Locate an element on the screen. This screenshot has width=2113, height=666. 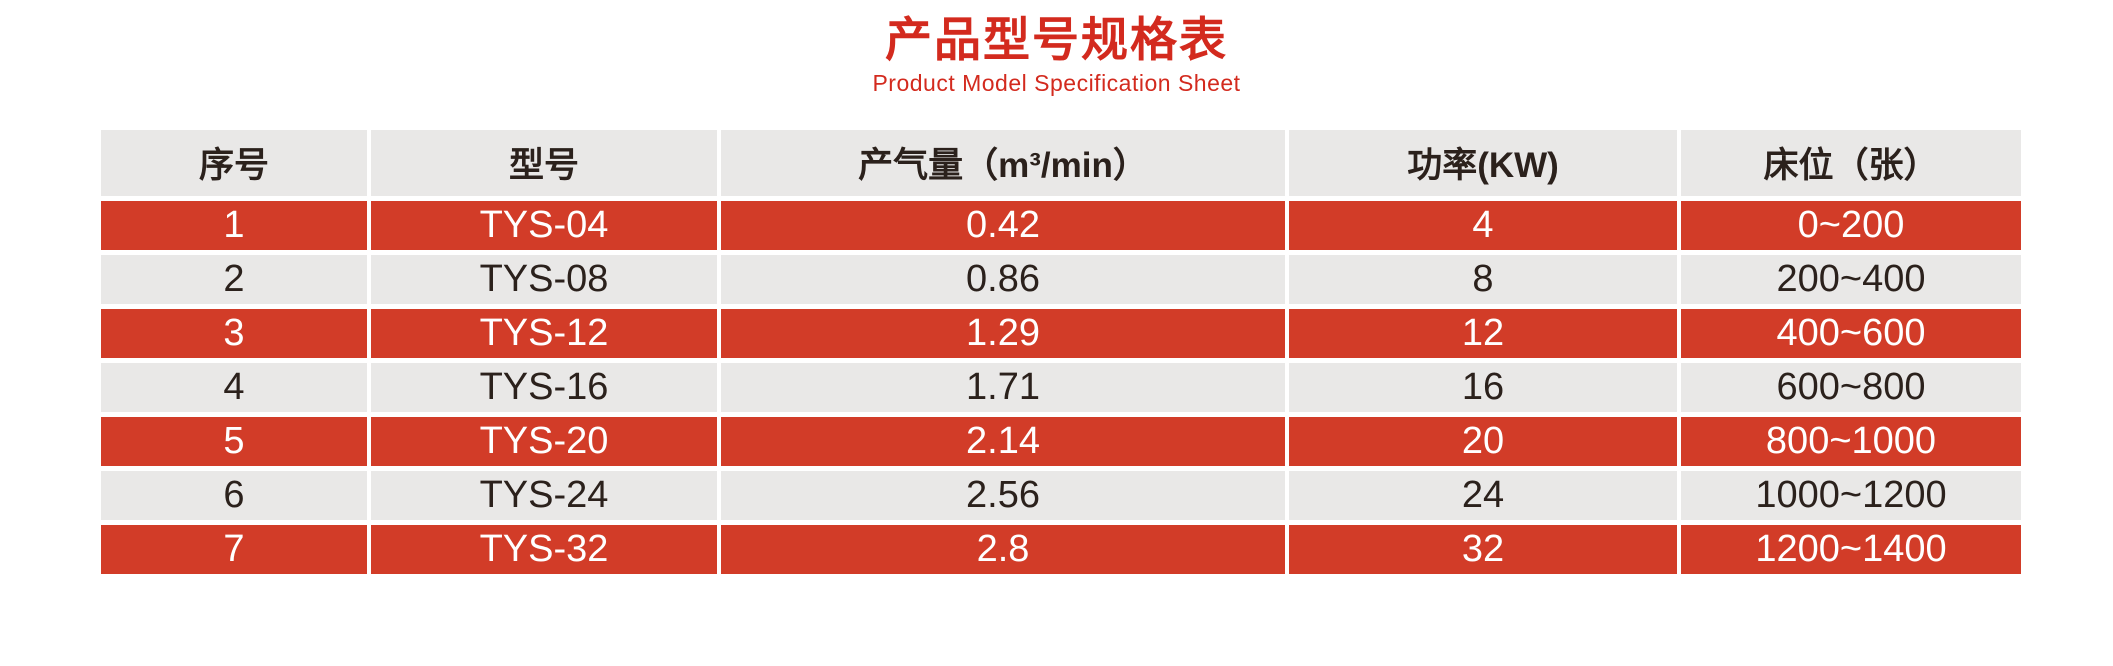
cell-gas-output: 2.56 is located at coordinates (1003, 495).